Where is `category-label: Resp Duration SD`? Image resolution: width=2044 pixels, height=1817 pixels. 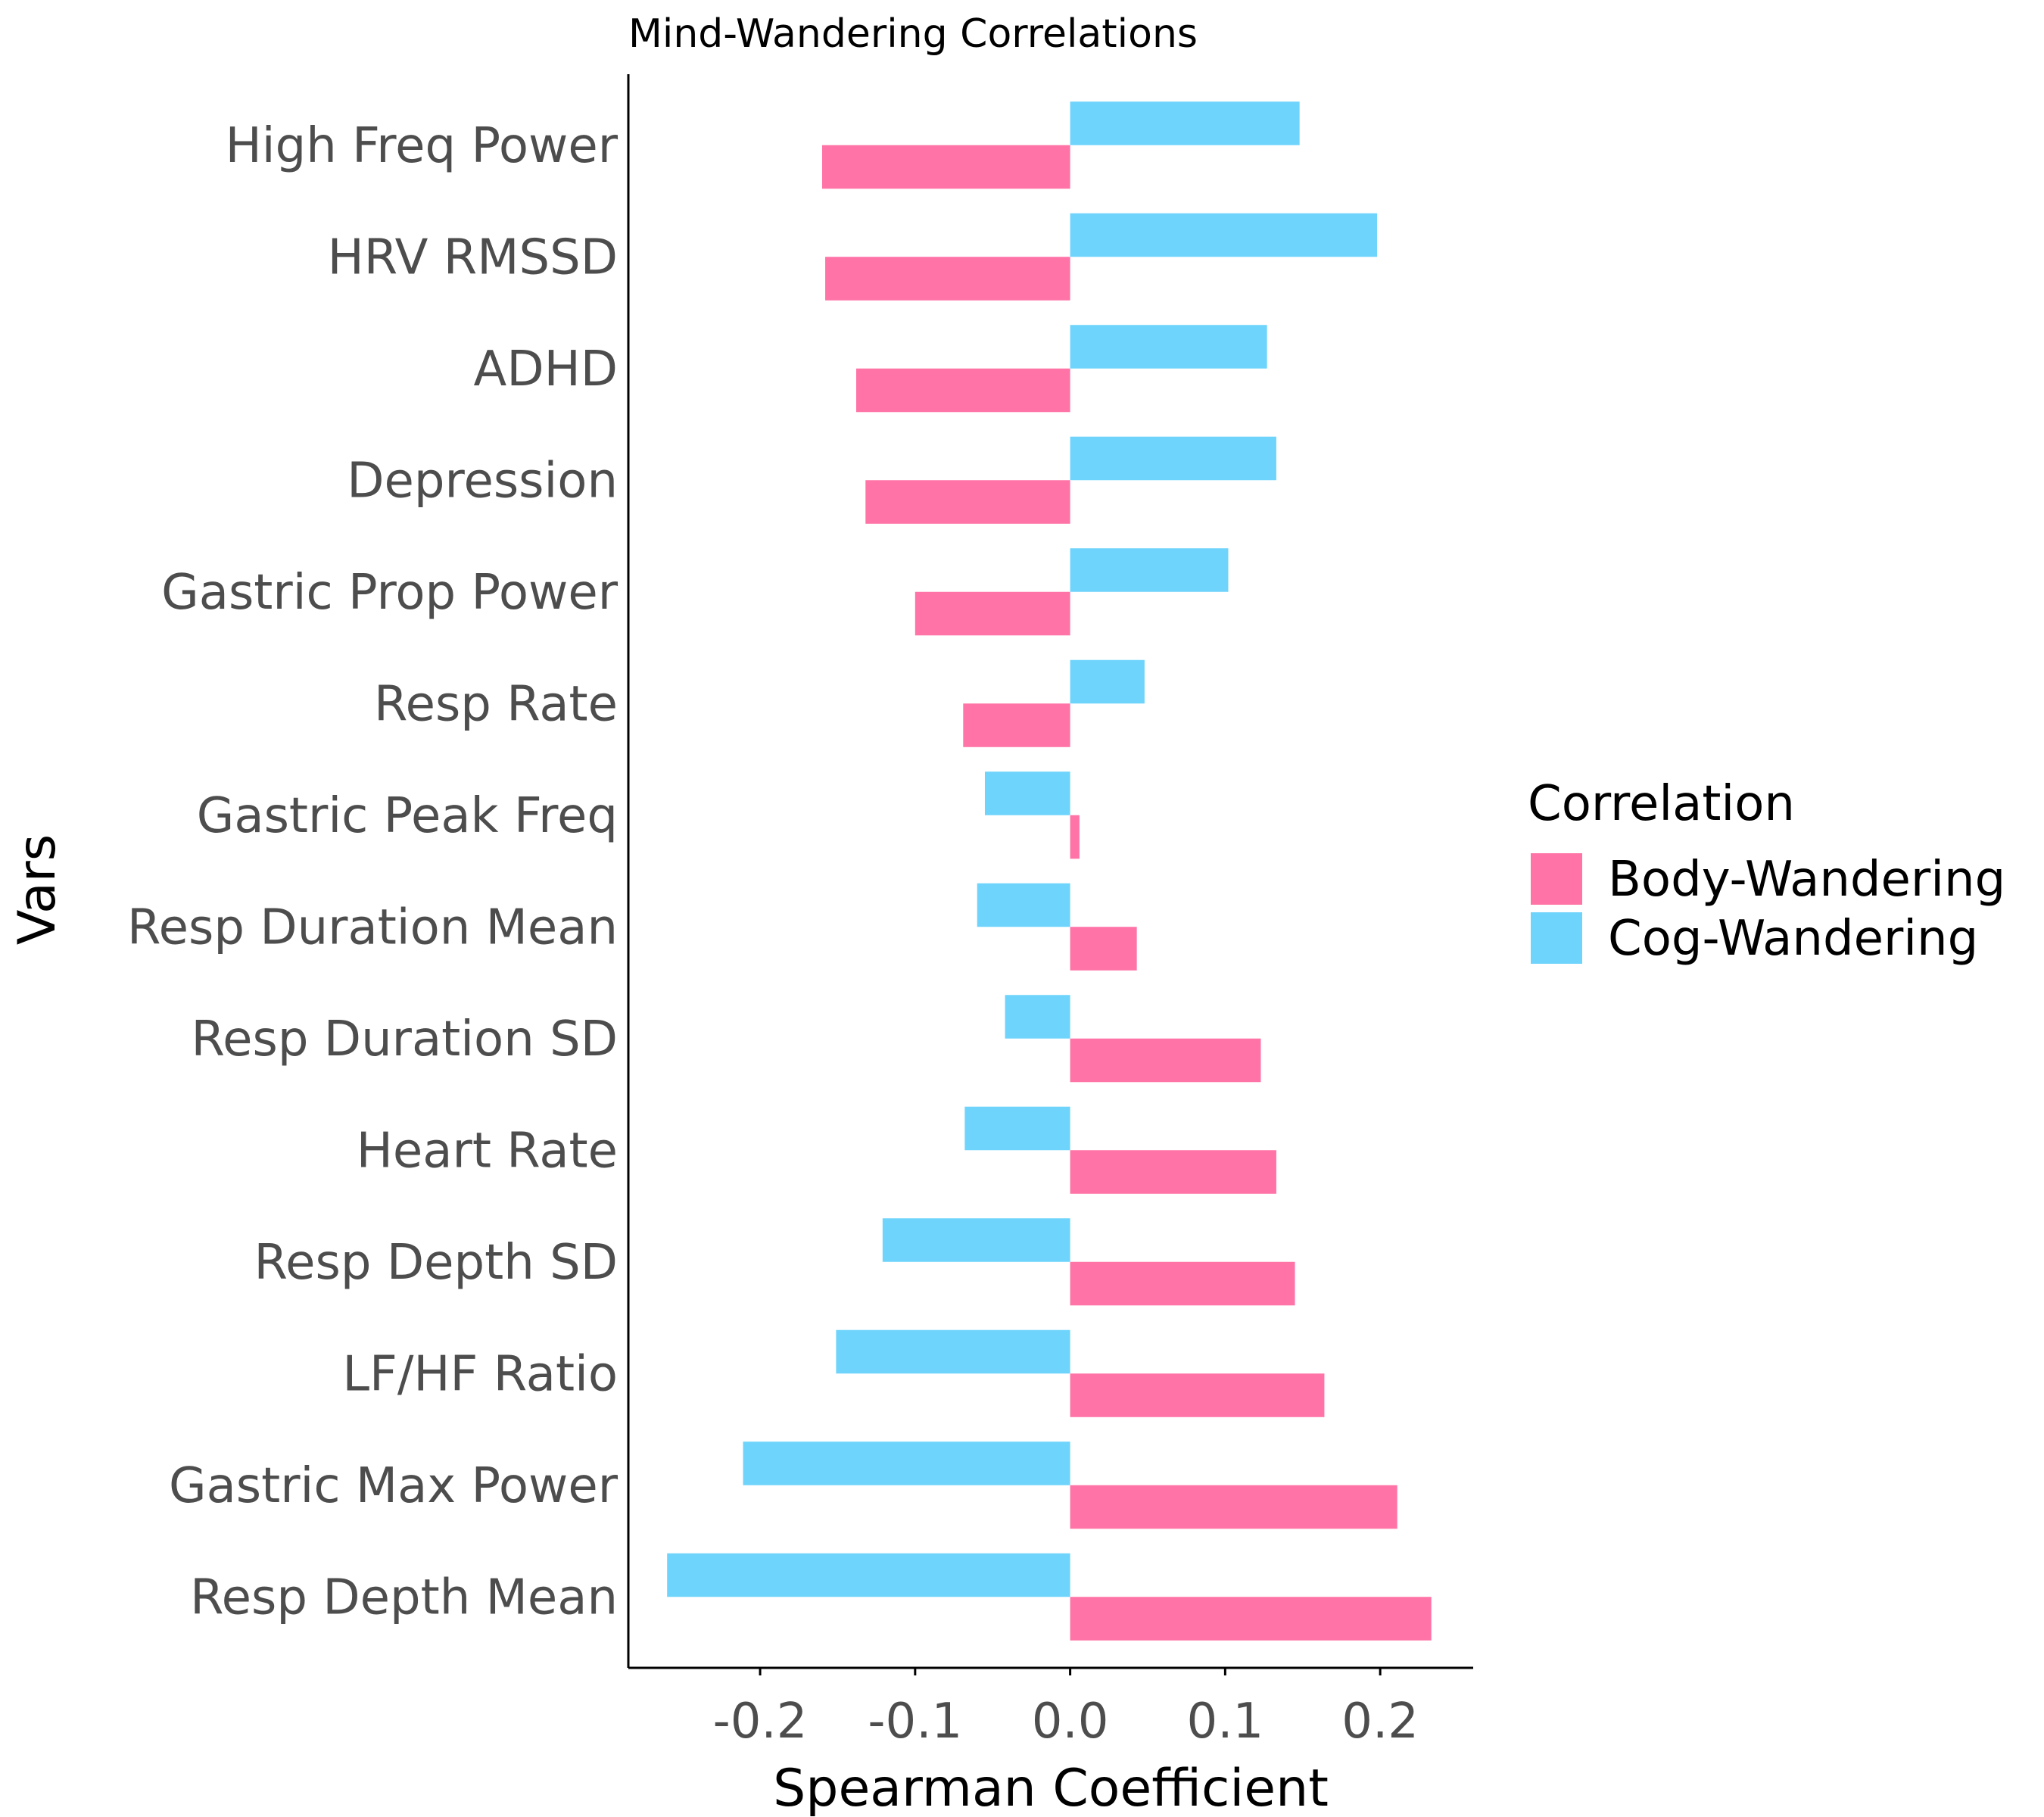 category-label: Resp Duration SD is located at coordinates (405, 1039).